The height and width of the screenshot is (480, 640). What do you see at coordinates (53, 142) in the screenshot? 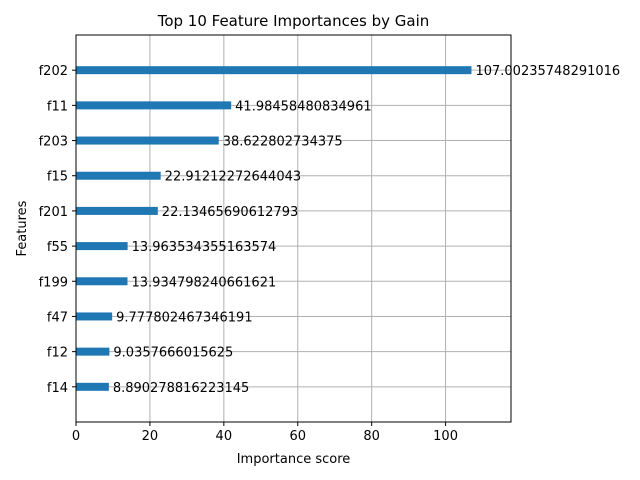
I see `y-tick-label: f203` at bounding box center [53, 142].